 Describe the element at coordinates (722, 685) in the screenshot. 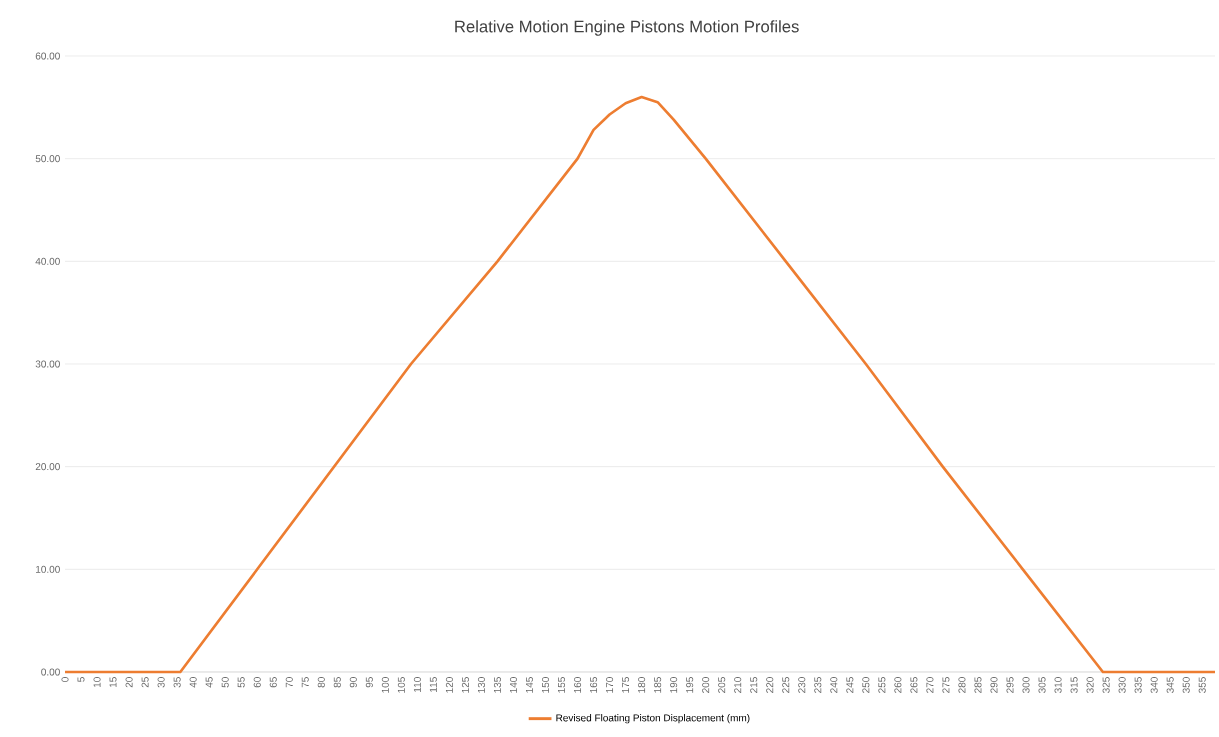

I see `x-tick-label: 205` at that location.